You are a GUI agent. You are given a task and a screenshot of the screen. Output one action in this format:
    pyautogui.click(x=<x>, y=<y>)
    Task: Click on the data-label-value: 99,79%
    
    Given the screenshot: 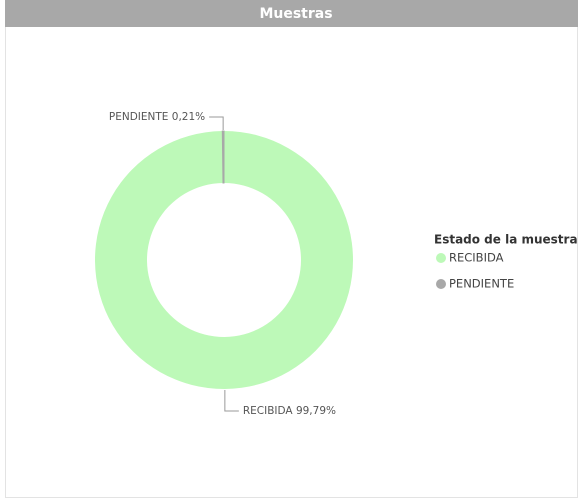 What is the action you would take?
    pyautogui.click(x=316, y=411)
    